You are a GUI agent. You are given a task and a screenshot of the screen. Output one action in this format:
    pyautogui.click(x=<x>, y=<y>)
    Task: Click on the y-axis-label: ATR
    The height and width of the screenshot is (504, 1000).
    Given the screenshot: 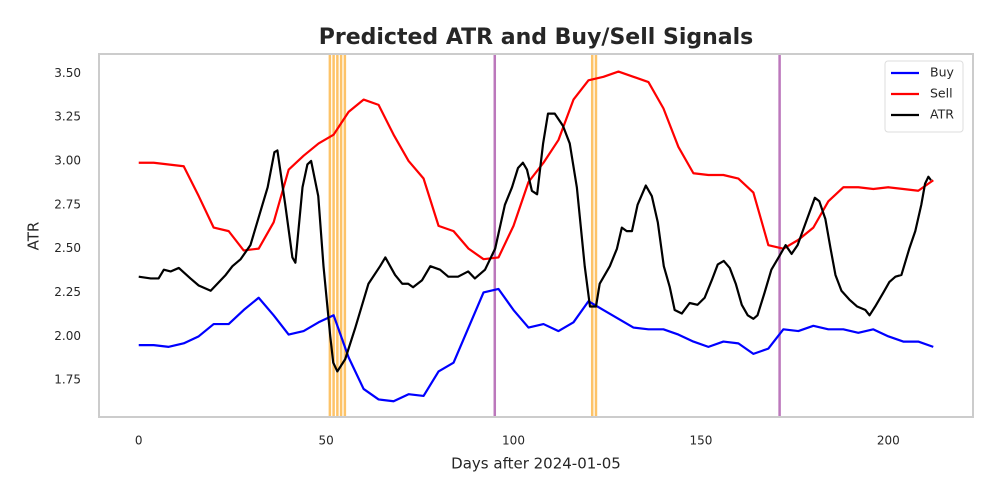 What is the action you would take?
    pyautogui.click(x=34, y=236)
    